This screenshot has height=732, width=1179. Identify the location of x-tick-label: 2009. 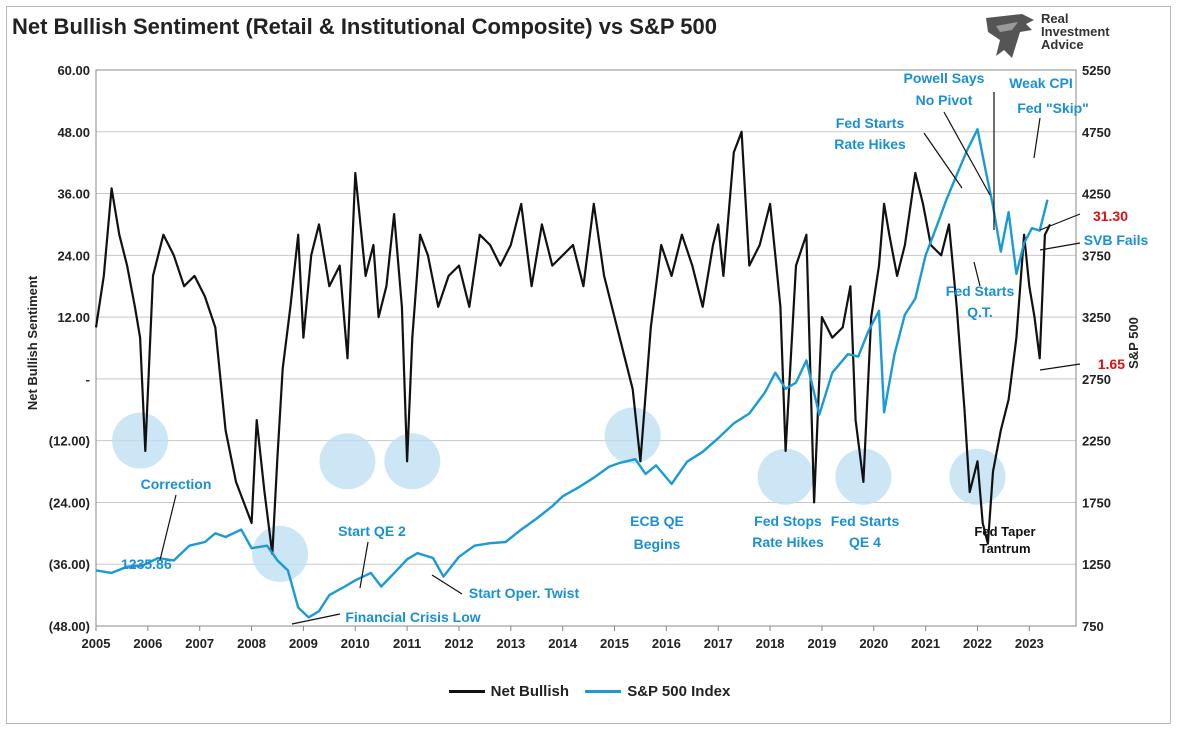
(303, 643).